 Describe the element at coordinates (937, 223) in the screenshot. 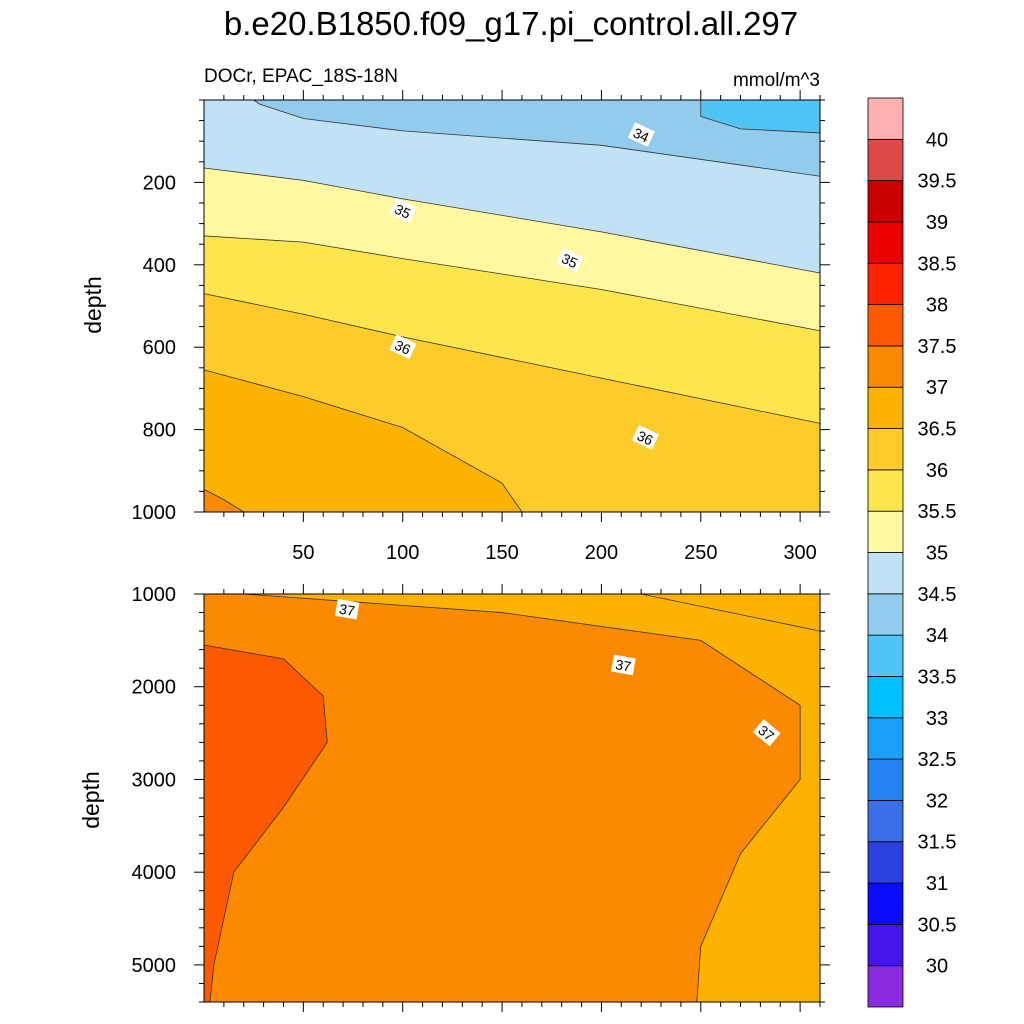

I see `colorbar-label-18: 39` at that location.